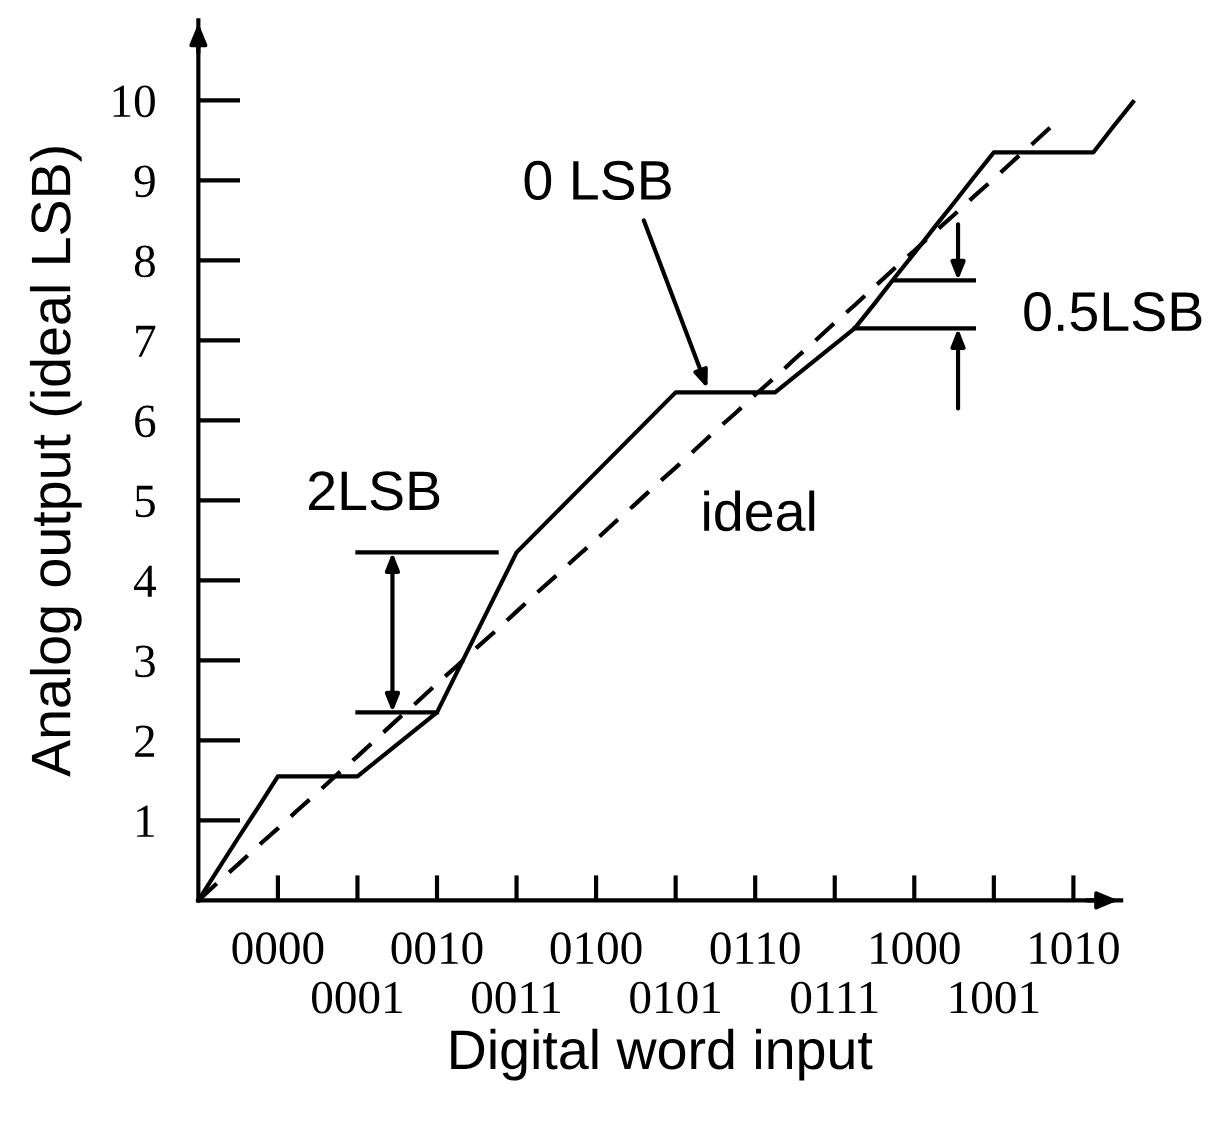 The width and height of the screenshot is (1232, 1134). I want to click on annotation: 0.5LSB, so click(1113, 311).